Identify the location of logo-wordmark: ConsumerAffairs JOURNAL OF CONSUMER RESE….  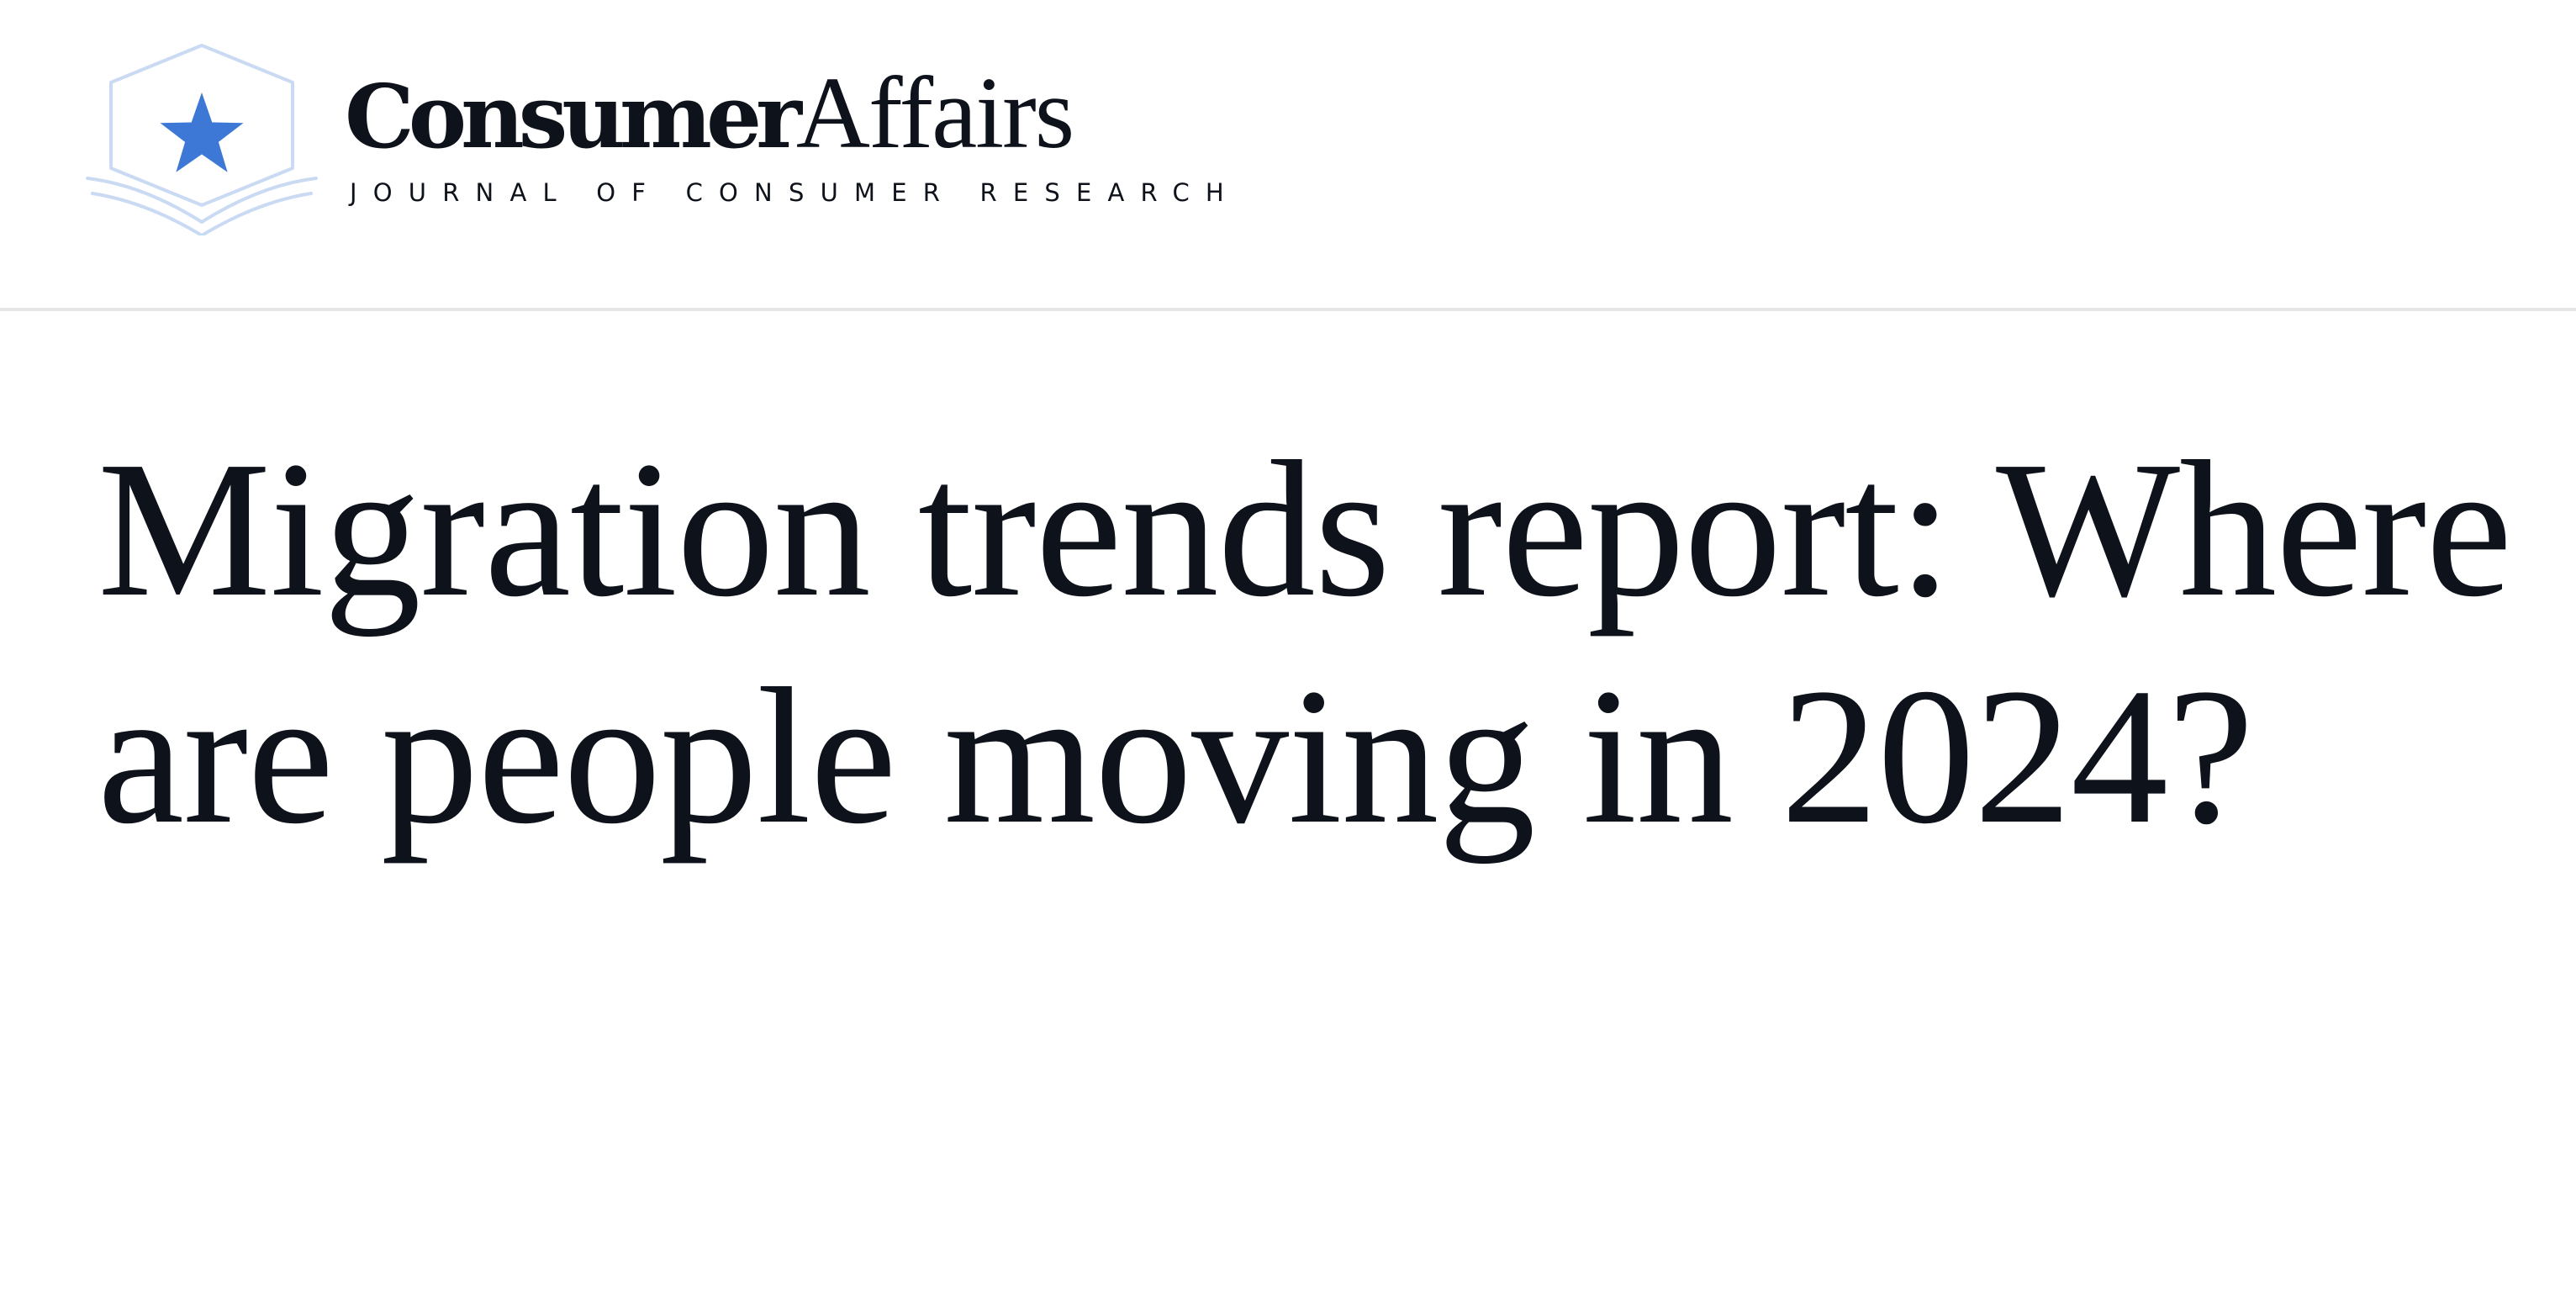
(793, 135).